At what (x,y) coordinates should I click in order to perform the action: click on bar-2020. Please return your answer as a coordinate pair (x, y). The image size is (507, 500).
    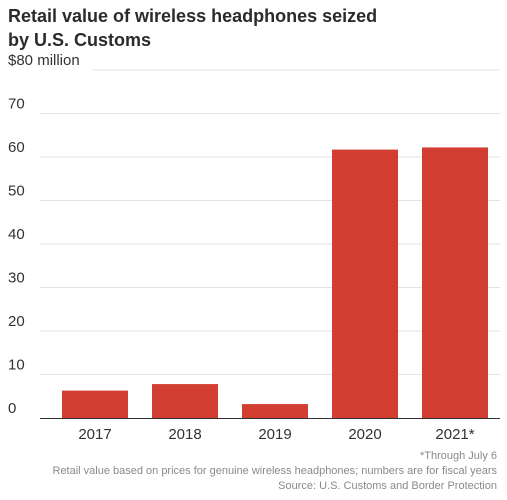
    Looking at the image, I should click on (365, 284).